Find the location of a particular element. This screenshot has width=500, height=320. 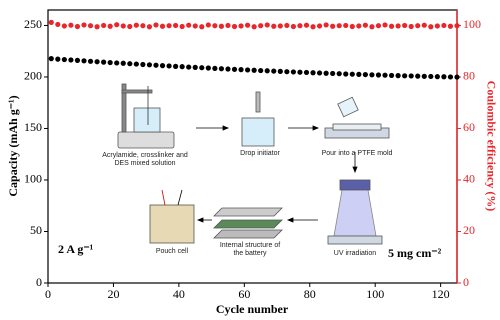

y-axis-label: Capacity (mAh g⁻¹) is located at coordinates (13, 145).